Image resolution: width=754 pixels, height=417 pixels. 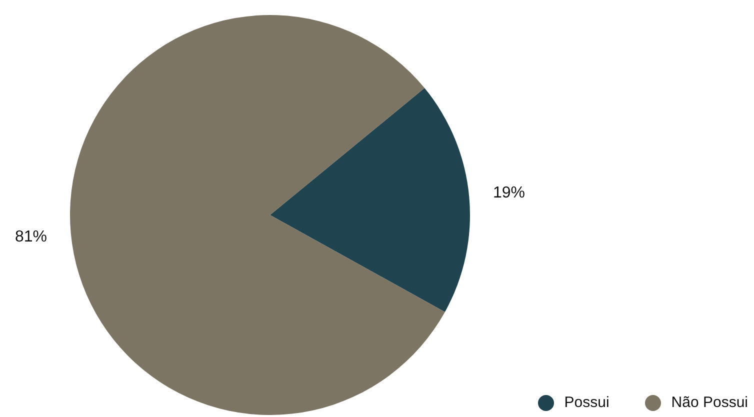 What do you see at coordinates (509, 193) in the screenshot?
I see `data-label: 19%` at bounding box center [509, 193].